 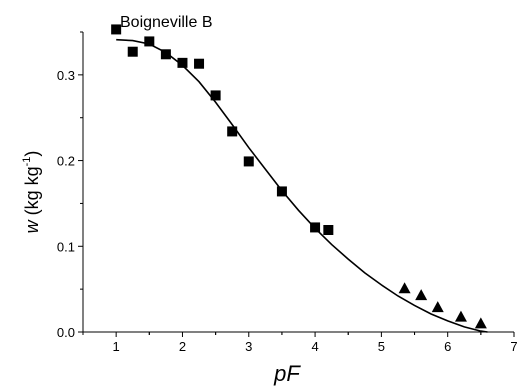 What do you see at coordinates (27, 162) in the screenshot?
I see `y-axis-unit-sup: -1` at bounding box center [27, 162].